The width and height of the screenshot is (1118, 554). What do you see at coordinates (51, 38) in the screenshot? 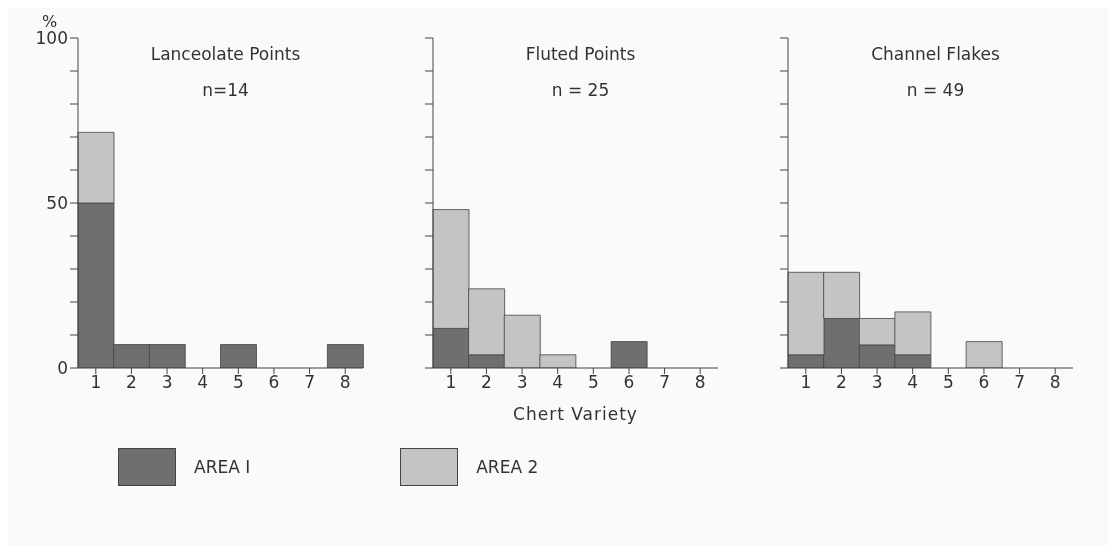
I see `y-tick-label: 100` at bounding box center [51, 38].